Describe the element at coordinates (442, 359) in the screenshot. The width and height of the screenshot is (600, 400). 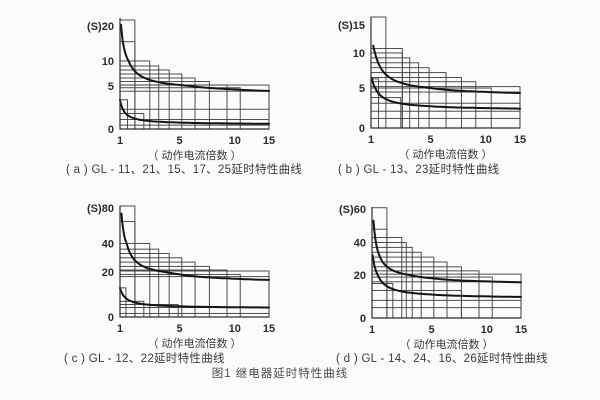
I see `caption-panel-d: ( d ) GL - 14、24、16、26延时特性曲线` at that location.